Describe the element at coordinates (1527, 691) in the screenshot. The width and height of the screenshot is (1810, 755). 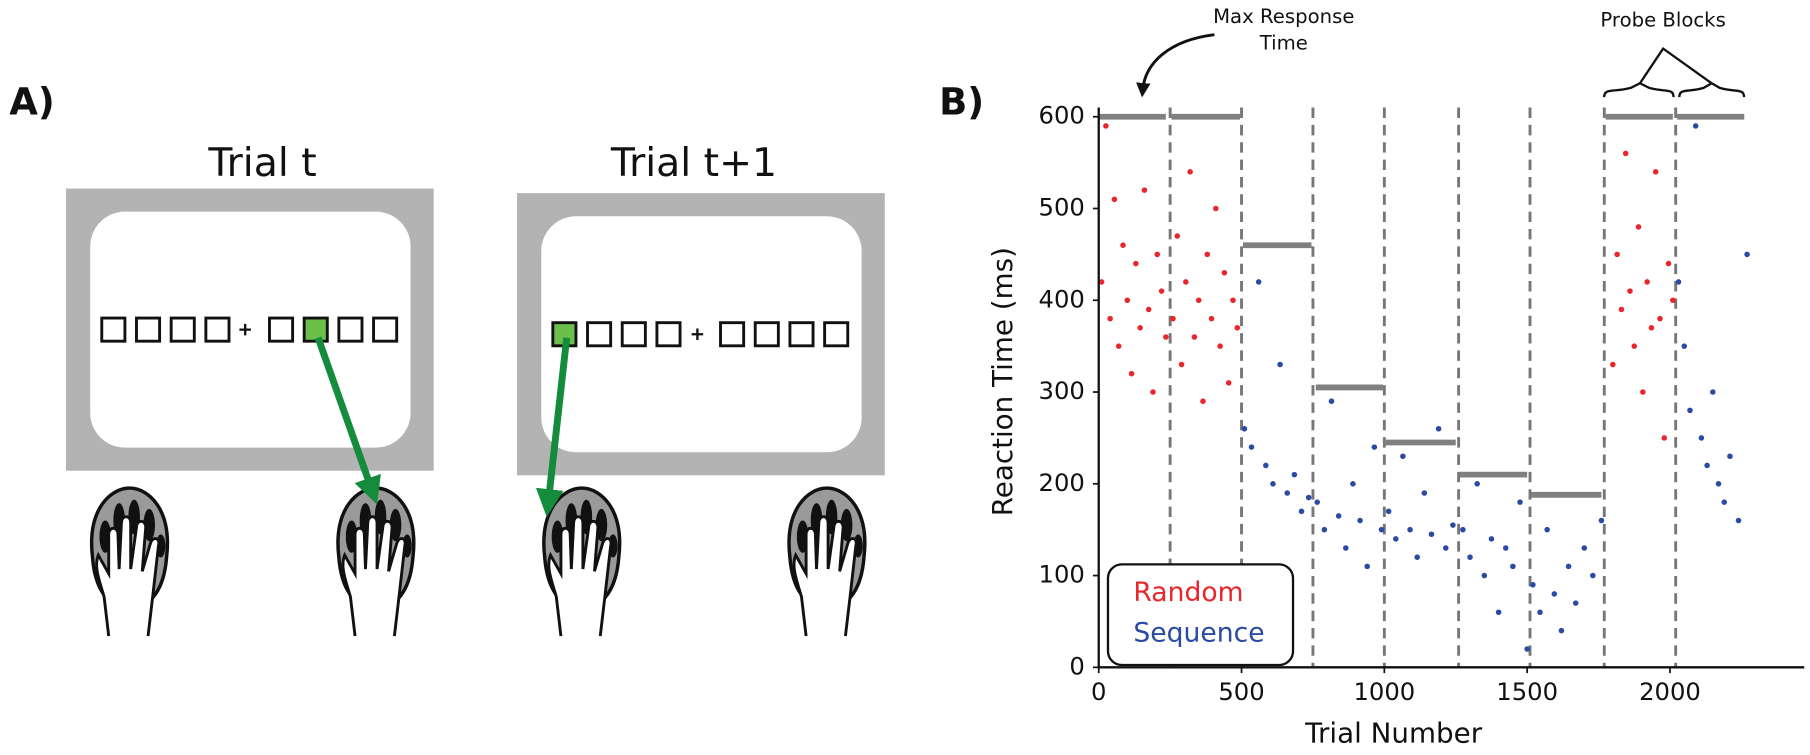
I see `x-tick-label: 1500` at that location.